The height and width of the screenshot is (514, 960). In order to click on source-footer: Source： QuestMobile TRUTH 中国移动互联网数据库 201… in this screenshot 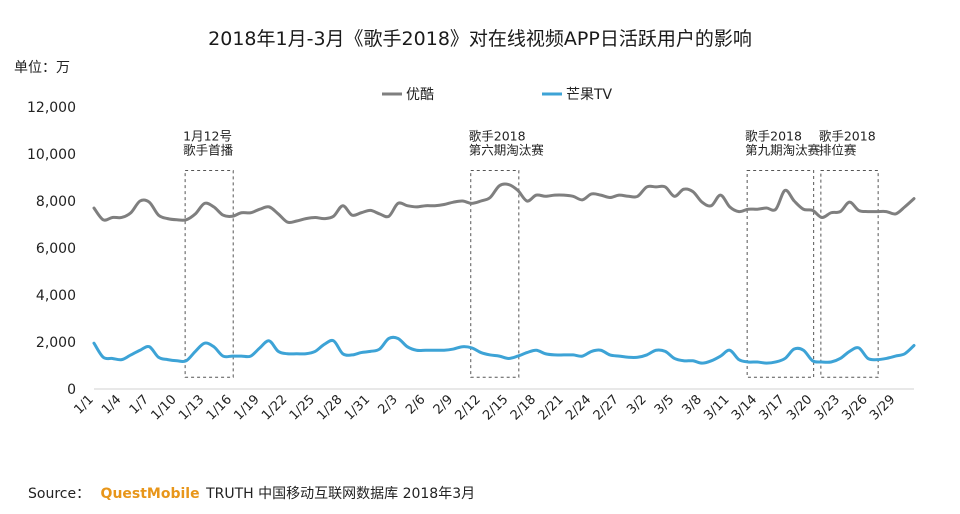, I will do `click(251, 494)`.